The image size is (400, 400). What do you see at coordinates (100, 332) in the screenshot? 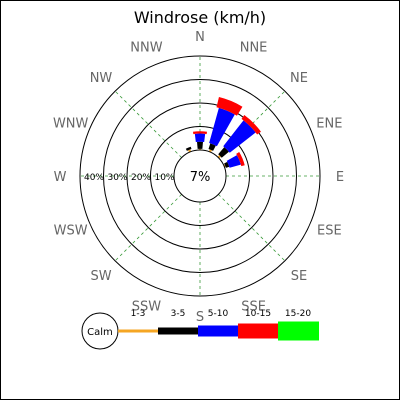
I see `legend-calm-label: Calm` at bounding box center [100, 332].